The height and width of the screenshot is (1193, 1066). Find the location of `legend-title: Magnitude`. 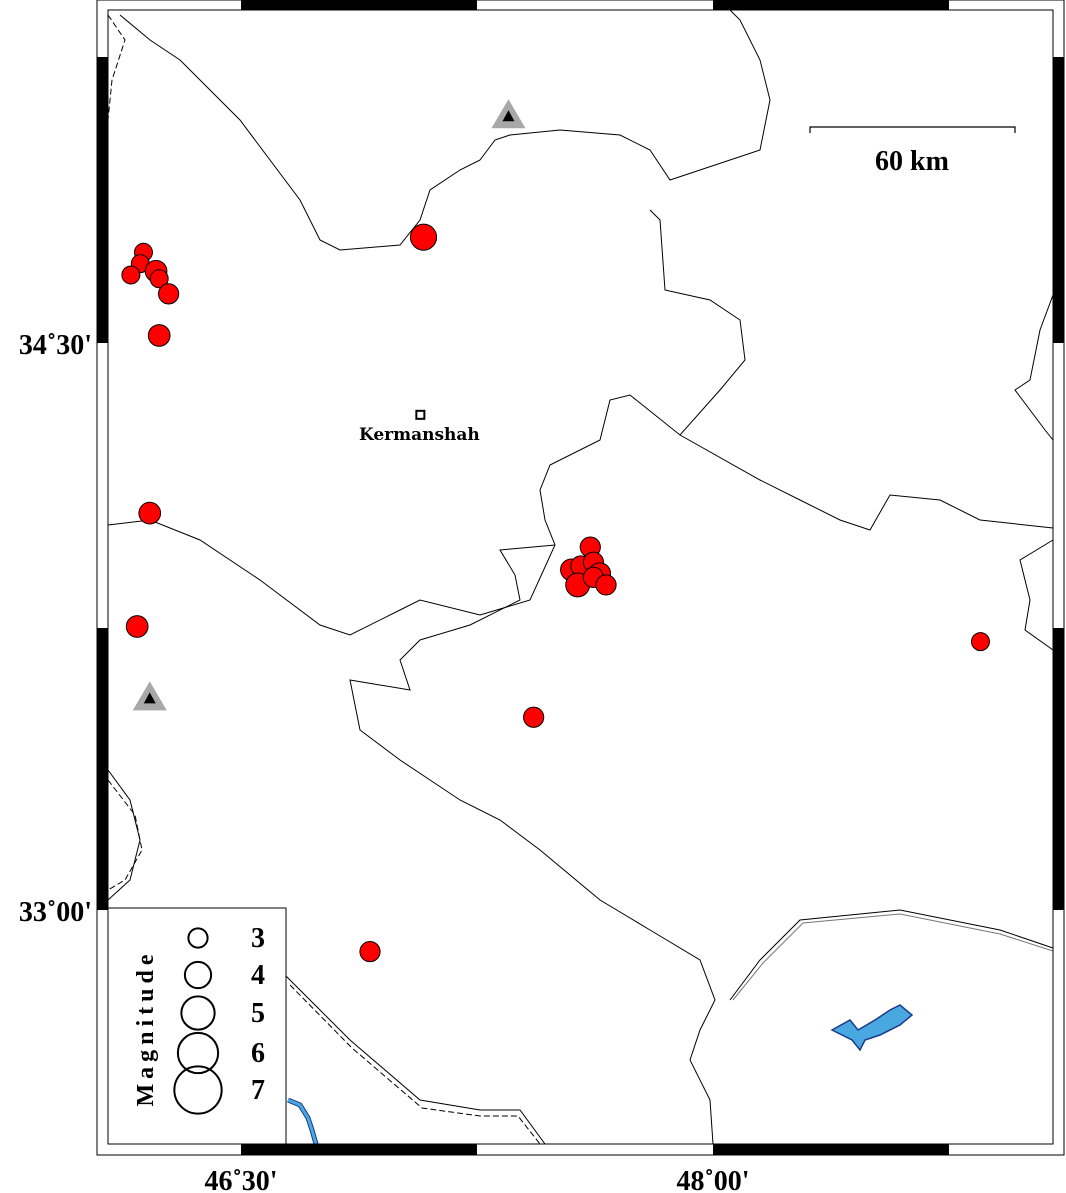

legend-title: Magnitude is located at coordinates (146, 1027).